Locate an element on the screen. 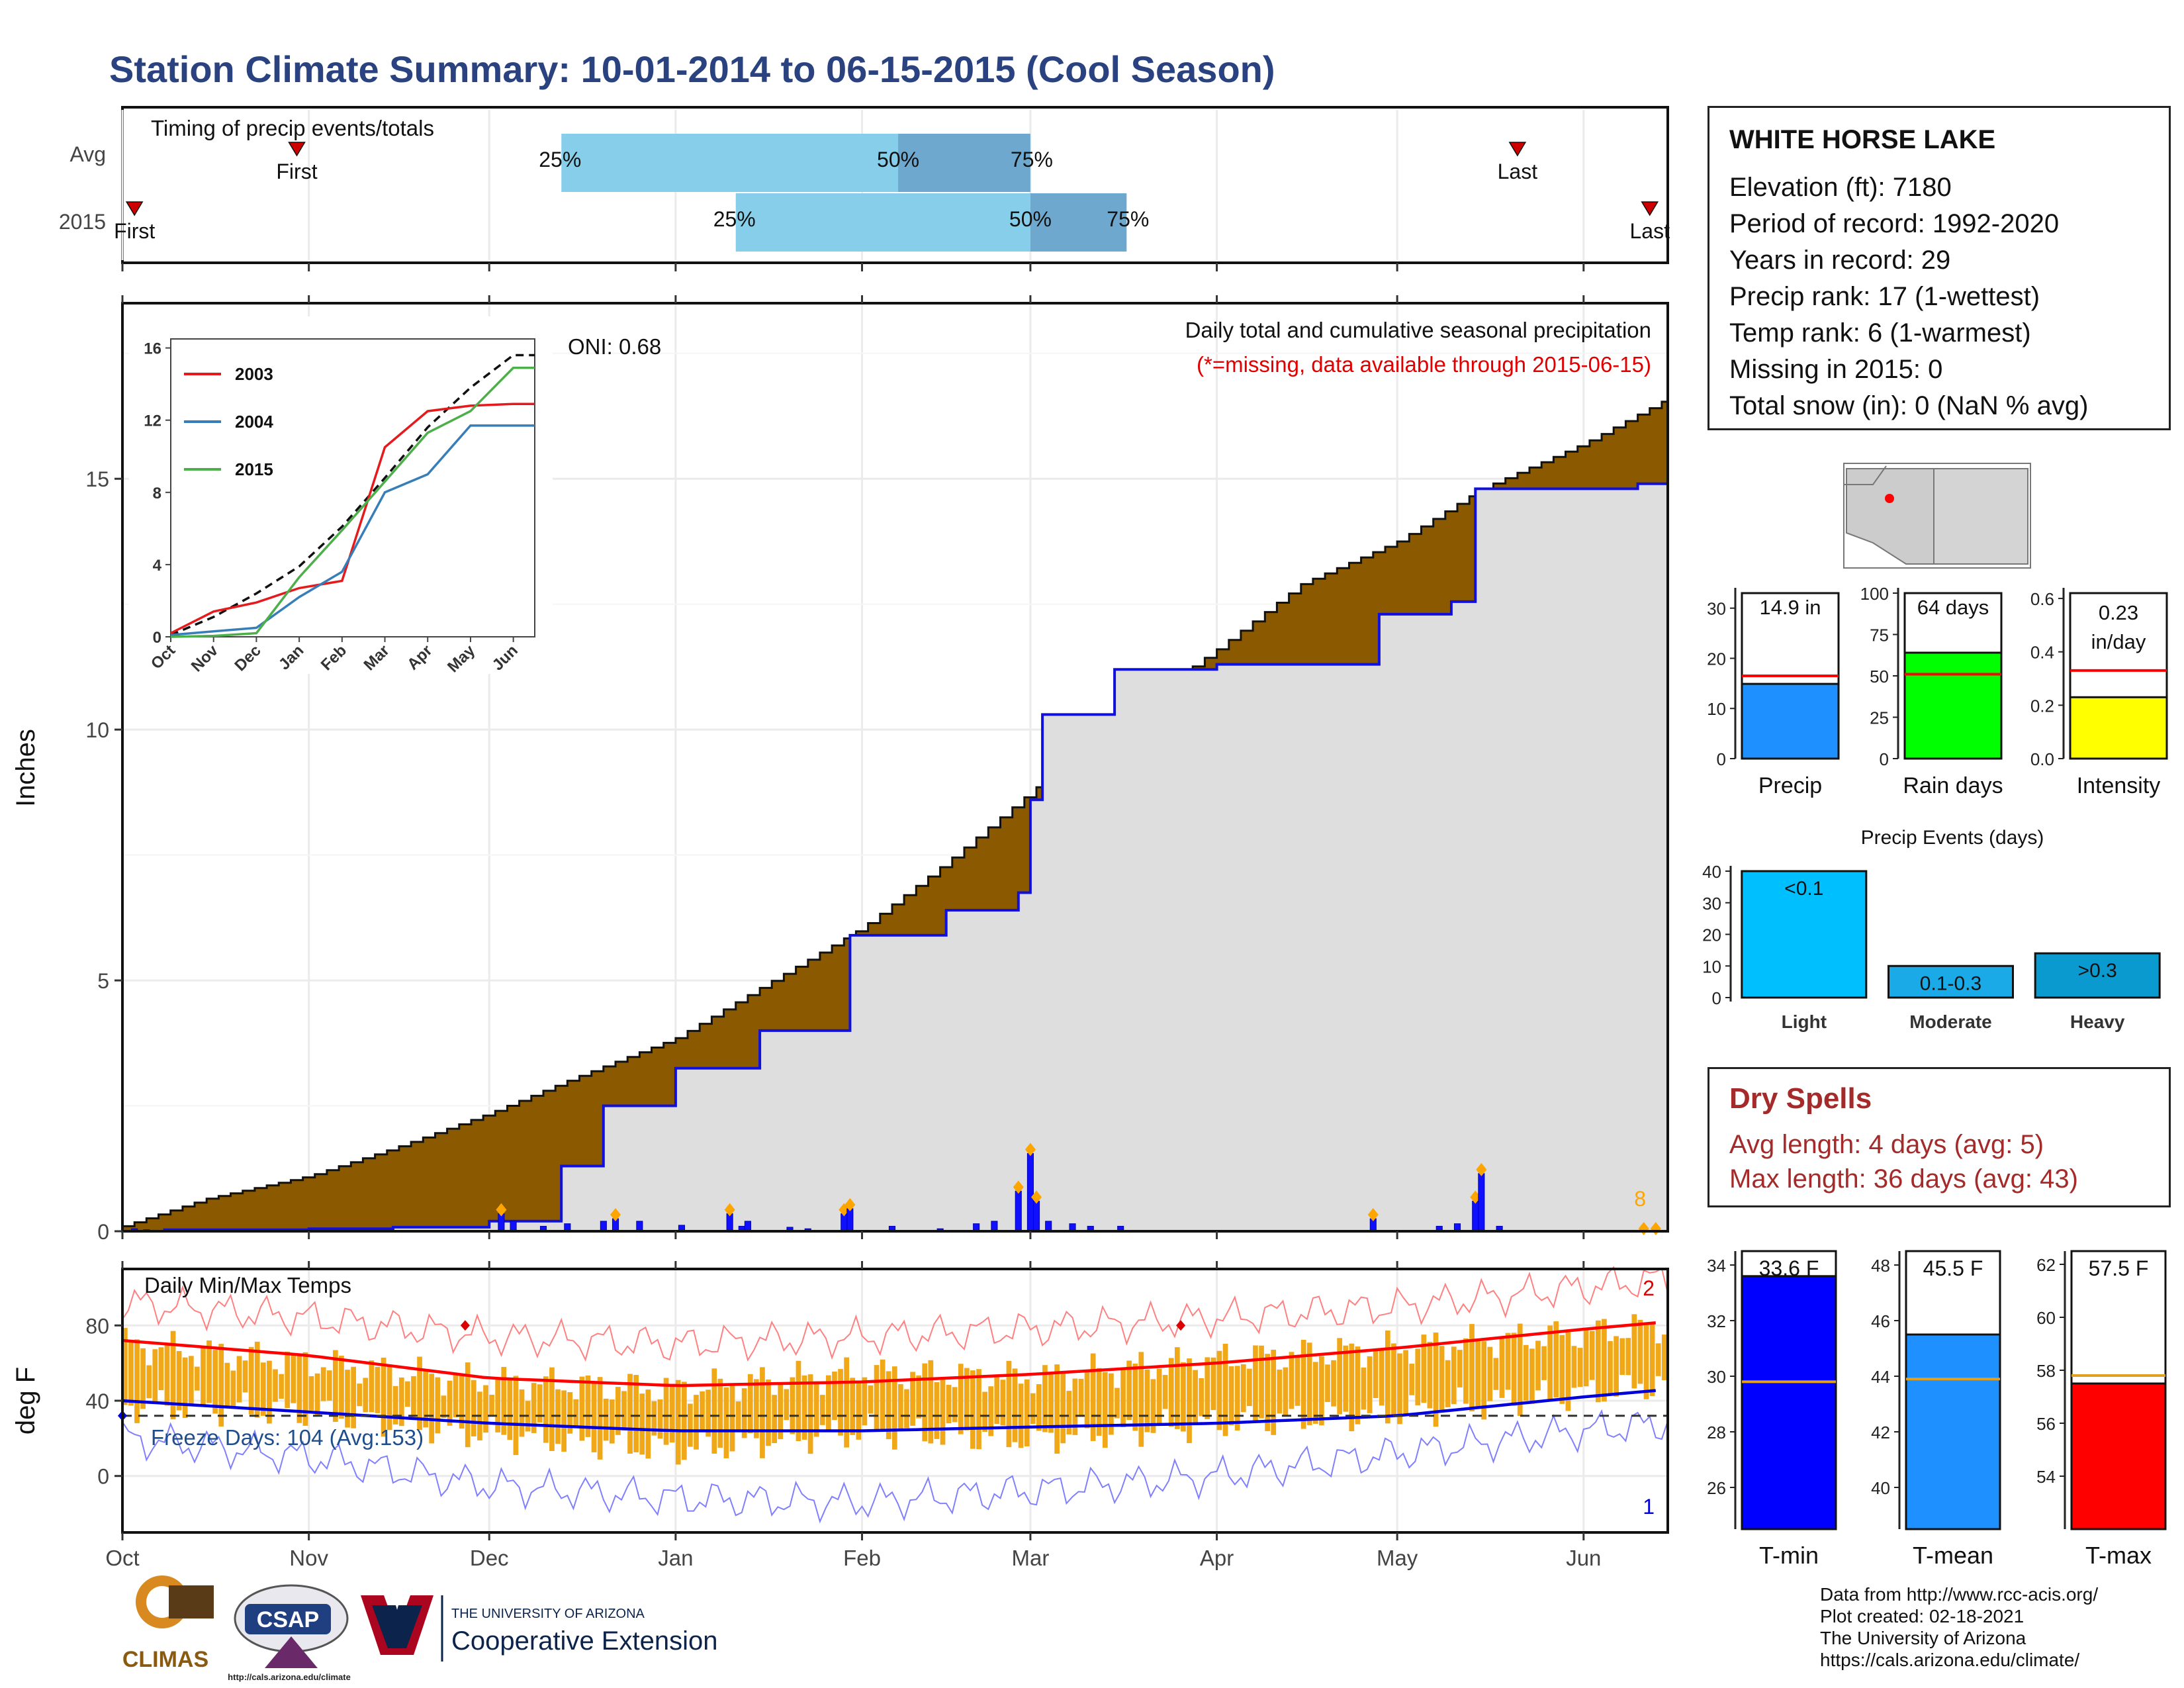 This screenshot has width=2184, height=1688. month-label-apr: Apr is located at coordinates (1217, 1558).